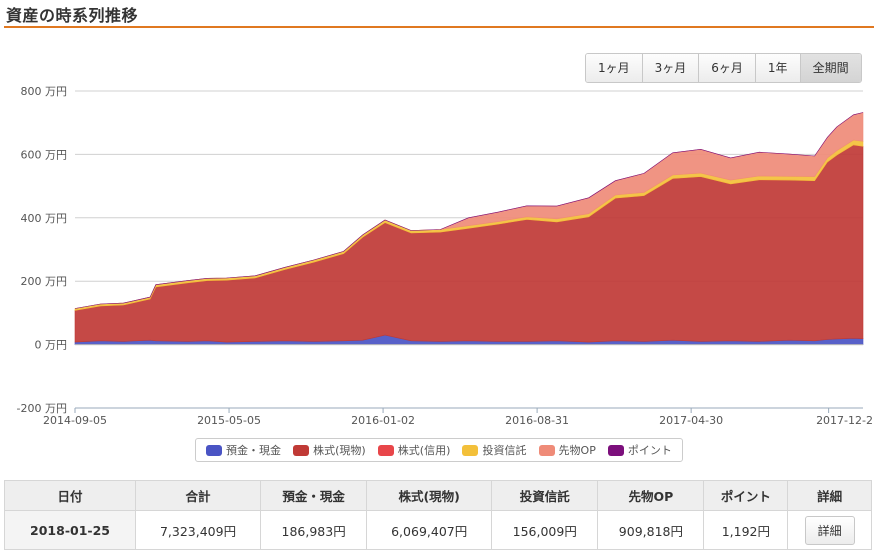 The image size is (877, 550). I want to click on cell-detail: 詳細, so click(829, 530).